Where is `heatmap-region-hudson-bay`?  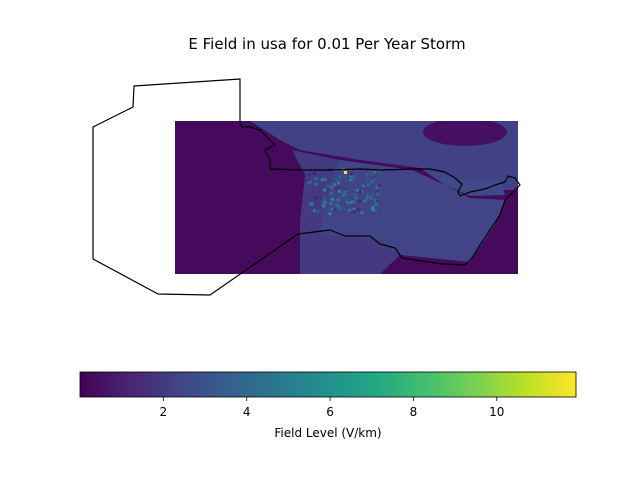
heatmap-region-hudson-bay is located at coordinates (465, 133).